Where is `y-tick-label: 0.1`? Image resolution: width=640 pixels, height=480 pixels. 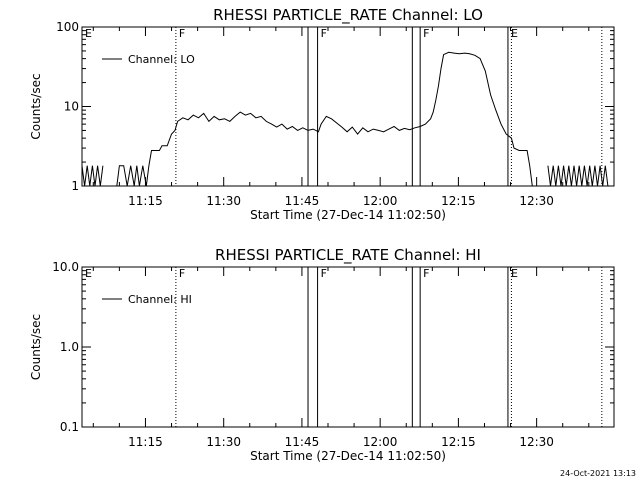 y-tick-label: 0.1 is located at coordinates (69, 427).